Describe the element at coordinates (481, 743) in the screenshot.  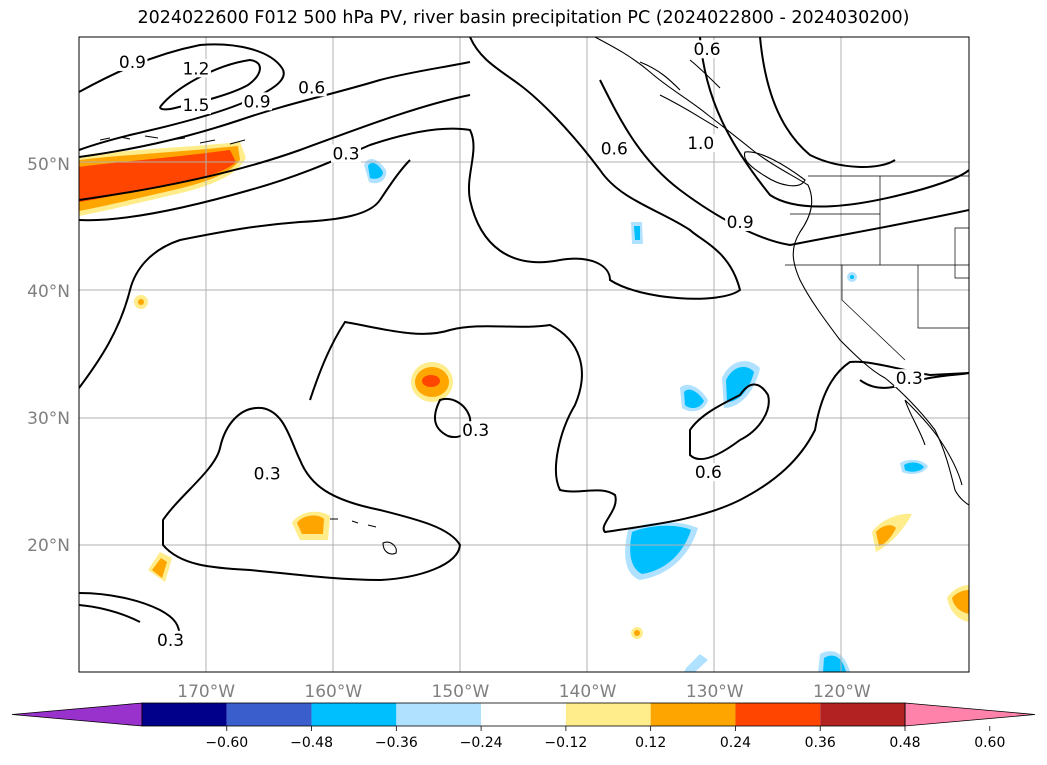
I see `colorbar-tick-label: −0.24` at that location.